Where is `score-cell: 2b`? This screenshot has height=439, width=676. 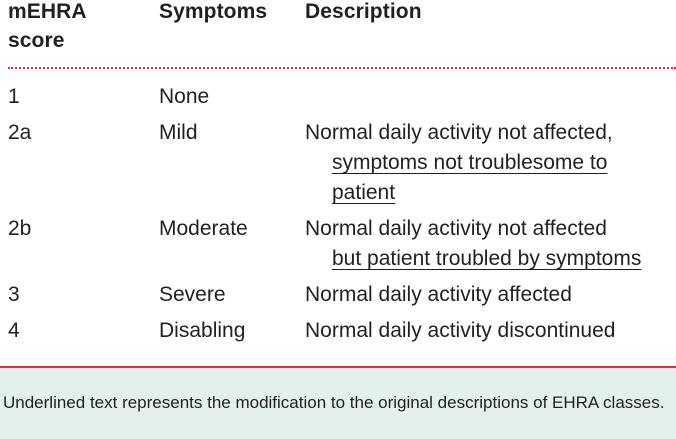
score-cell: 2b is located at coordinates (20, 228).